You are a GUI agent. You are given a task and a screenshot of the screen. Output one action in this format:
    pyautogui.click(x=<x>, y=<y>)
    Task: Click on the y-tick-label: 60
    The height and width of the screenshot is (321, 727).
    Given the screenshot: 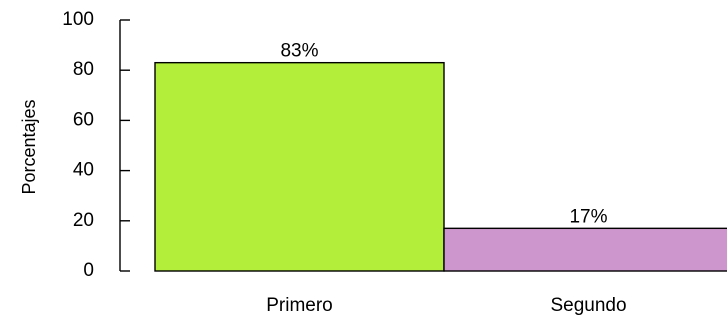 What is the action you would take?
    pyautogui.click(x=83, y=119)
    